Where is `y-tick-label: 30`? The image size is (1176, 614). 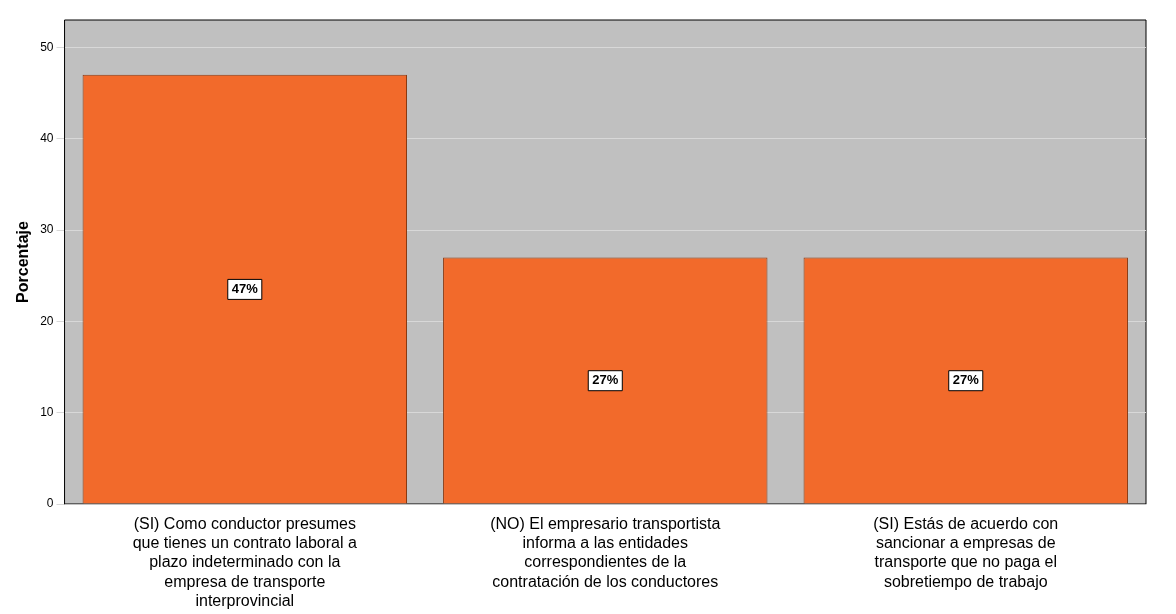 y-tick-label: 30 is located at coordinates (47, 229).